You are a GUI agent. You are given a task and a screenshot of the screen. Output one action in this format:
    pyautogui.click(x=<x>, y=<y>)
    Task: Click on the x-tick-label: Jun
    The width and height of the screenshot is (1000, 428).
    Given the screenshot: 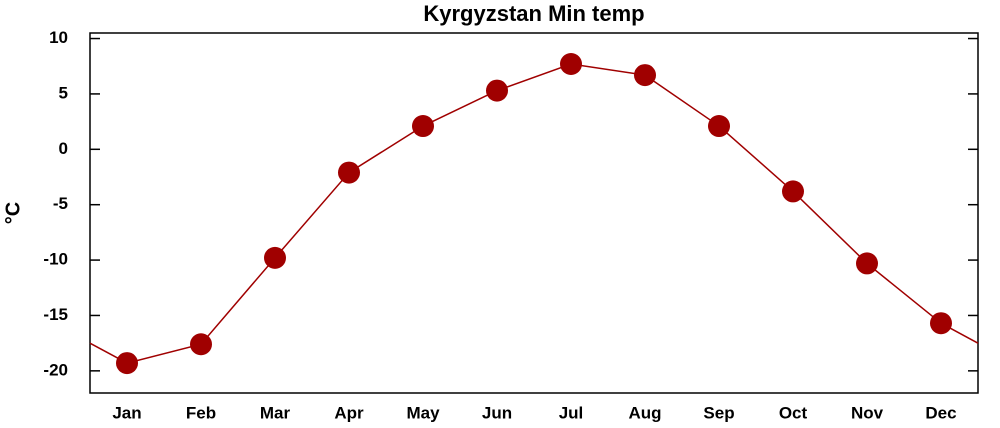 What is the action you would take?
    pyautogui.click(x=497, y=412)
    